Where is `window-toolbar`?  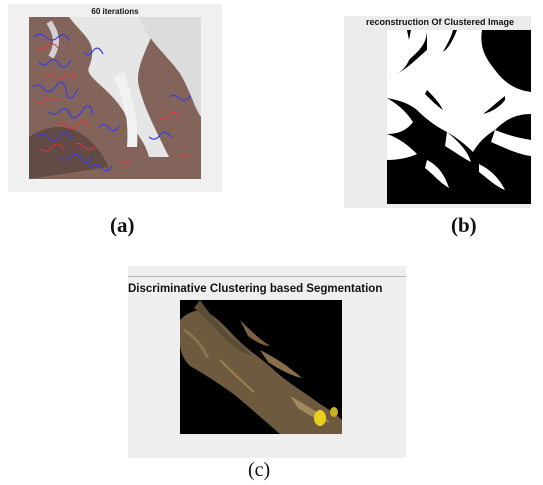 window-toolbar is located at coordinates (267, 271).